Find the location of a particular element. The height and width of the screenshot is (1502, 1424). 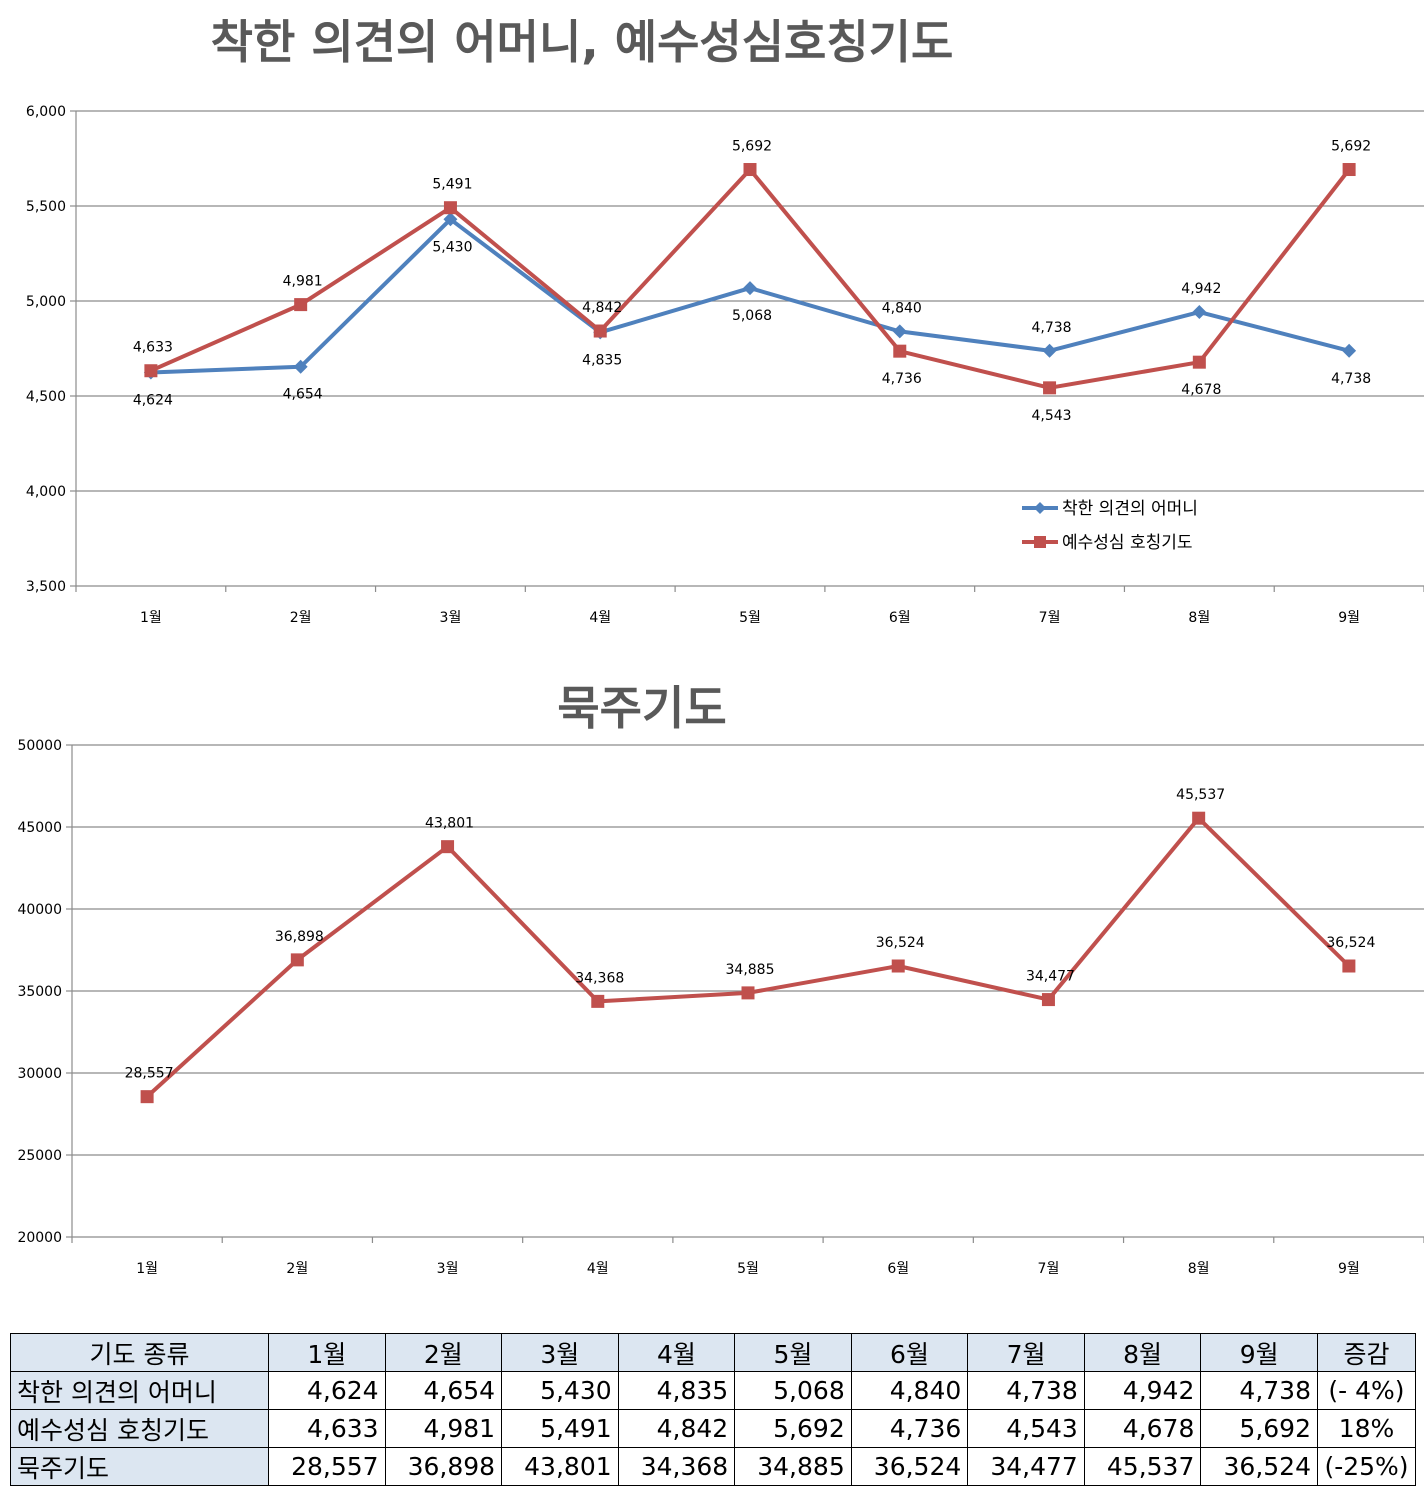

y-tick-label: 6,000 is located at coordinates (46, 112).